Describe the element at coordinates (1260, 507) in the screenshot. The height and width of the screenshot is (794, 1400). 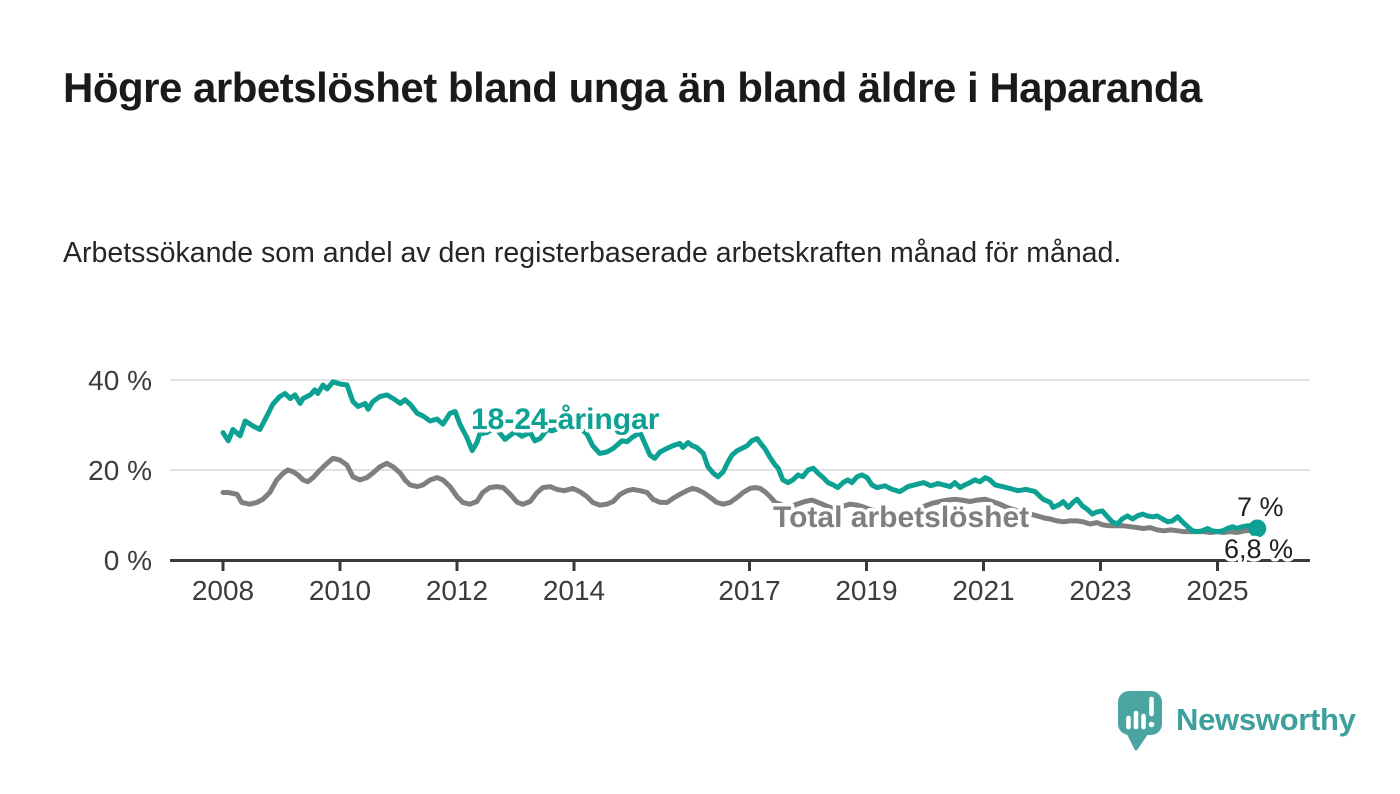
I see `end-value-label-young: 7 %` at that location.